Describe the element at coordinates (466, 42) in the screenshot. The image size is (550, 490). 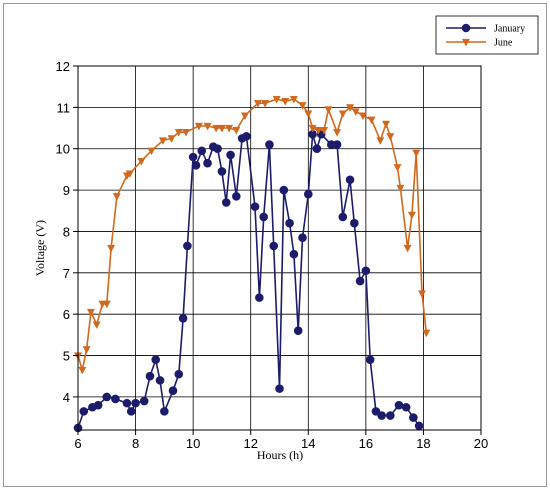
I see `legend-marker-june` at that location.